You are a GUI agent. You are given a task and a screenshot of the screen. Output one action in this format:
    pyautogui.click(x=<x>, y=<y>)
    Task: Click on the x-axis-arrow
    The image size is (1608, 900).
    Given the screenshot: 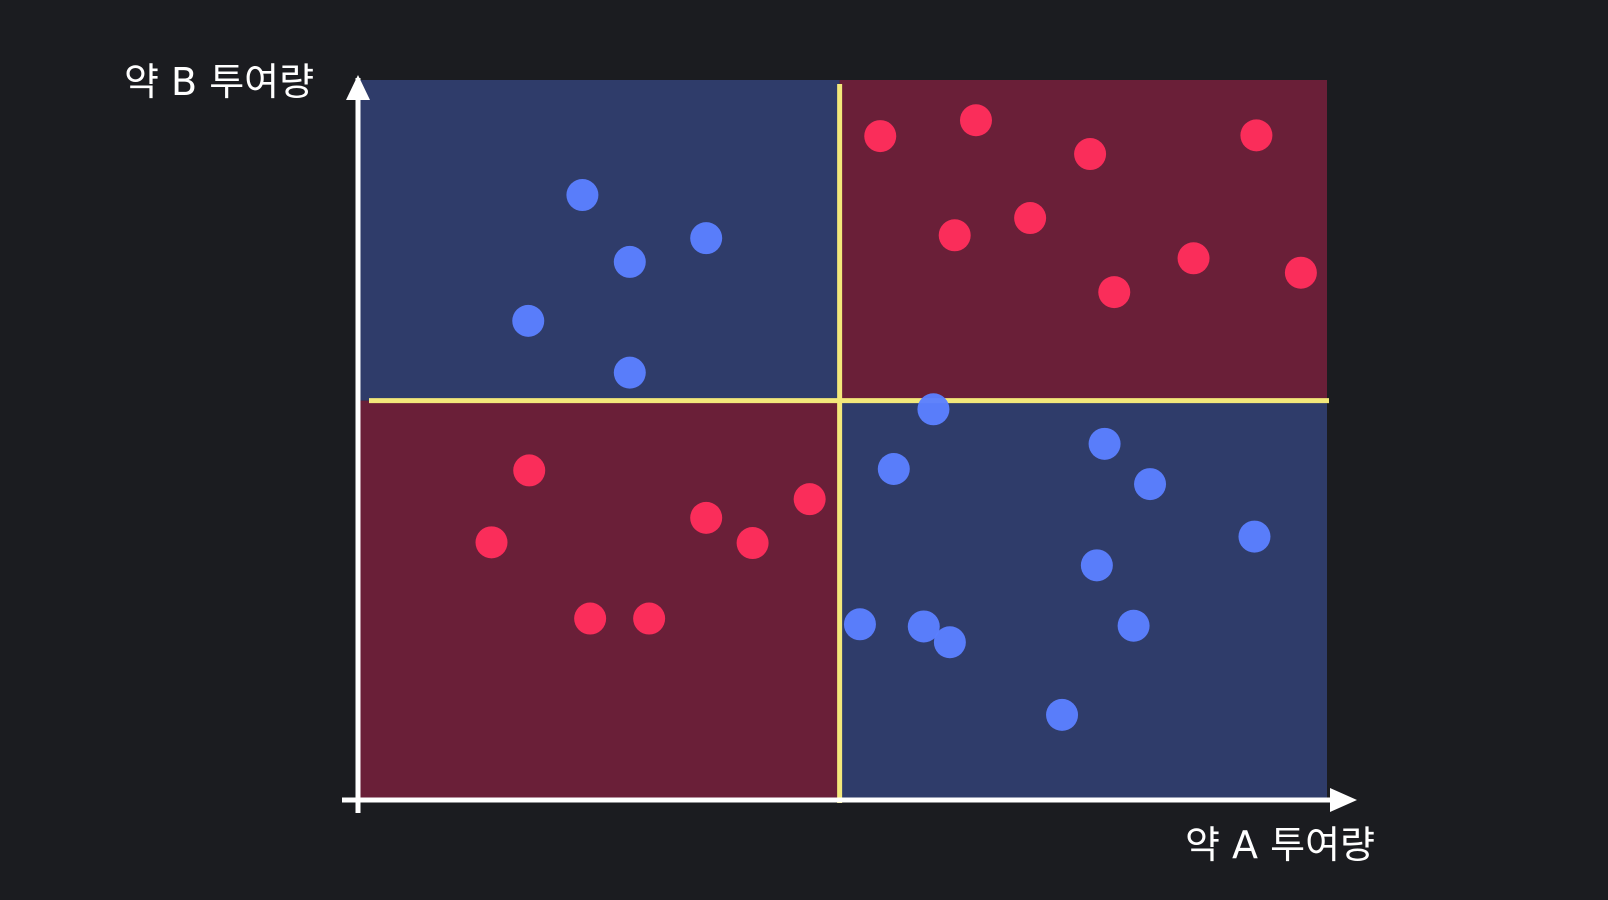 What is the action you would take?
    pyautogui.click(x=1343, y=800)
    